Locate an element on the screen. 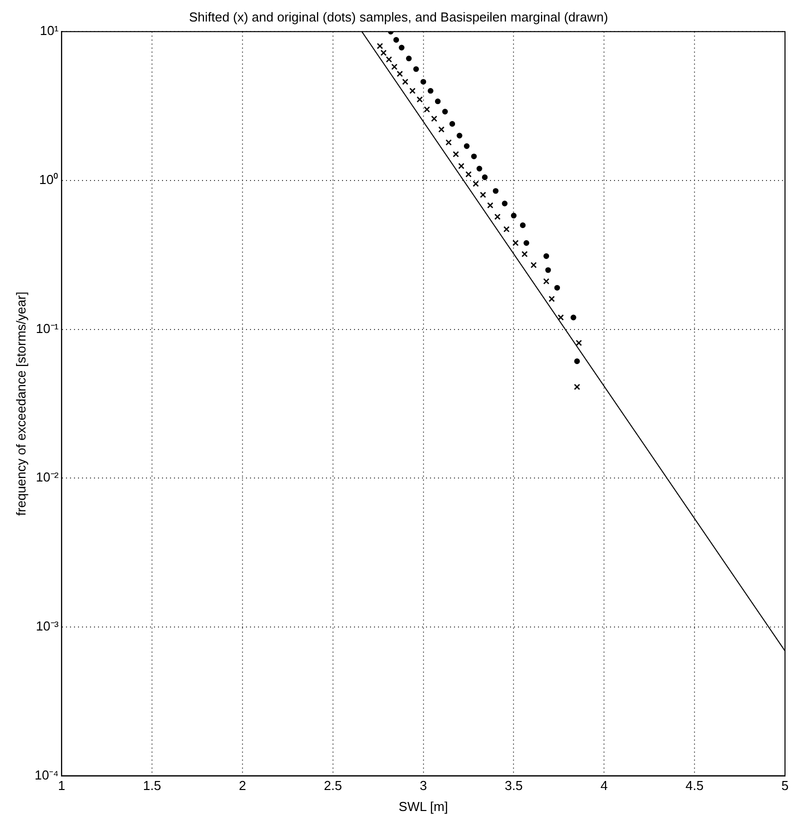 The height and width of the screenshot is (825, 807). y-axis-title: frequency of exceedance [storms/year] is located at coordinates (20, 404).